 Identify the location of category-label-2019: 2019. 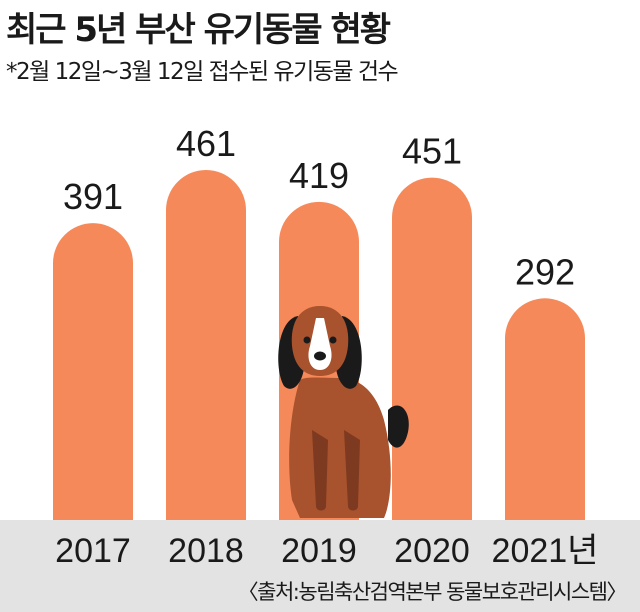
(319, 551).